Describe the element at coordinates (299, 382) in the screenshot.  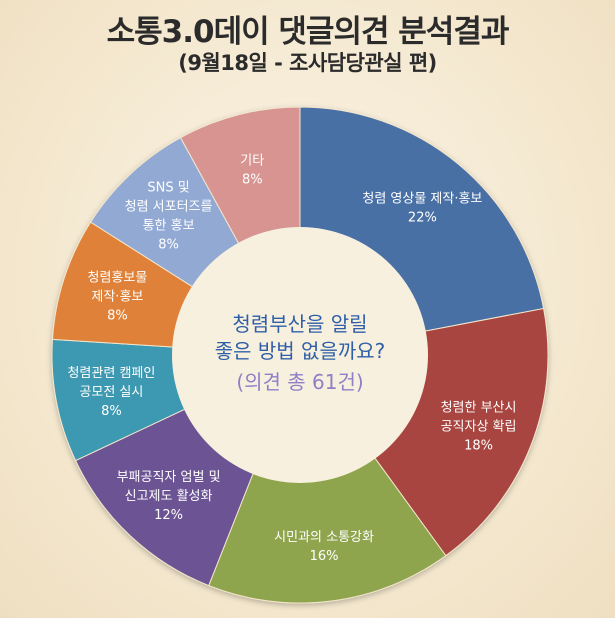
I see `center-count: (의견 총 61건)` at that location.